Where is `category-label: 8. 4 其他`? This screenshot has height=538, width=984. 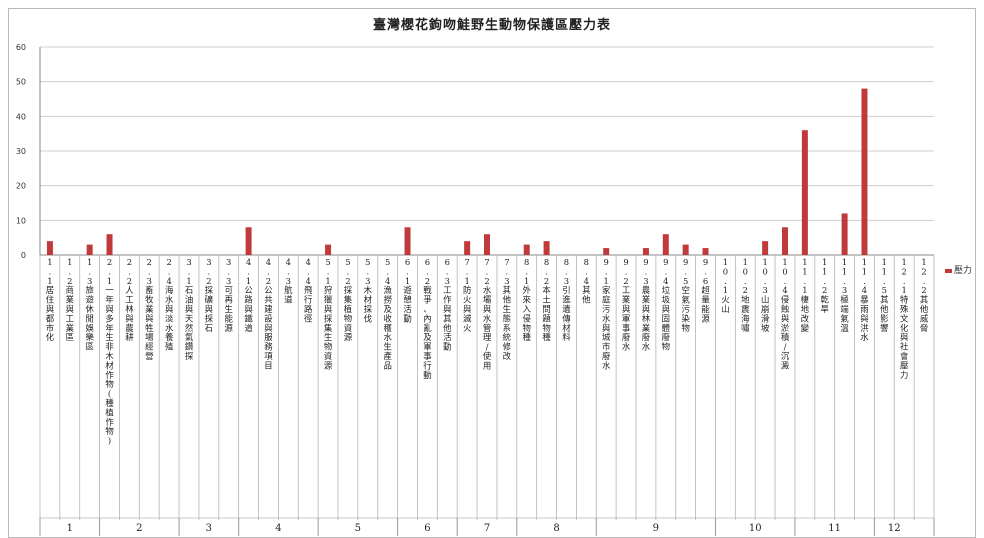 category-label: 8. 4 其他 is located at coordinates (586, 281).